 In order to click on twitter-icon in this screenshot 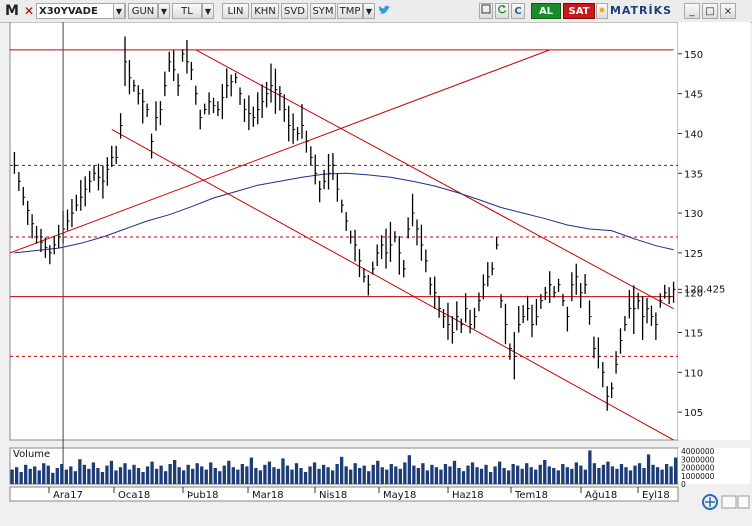, I will do `click(384, 11)`.